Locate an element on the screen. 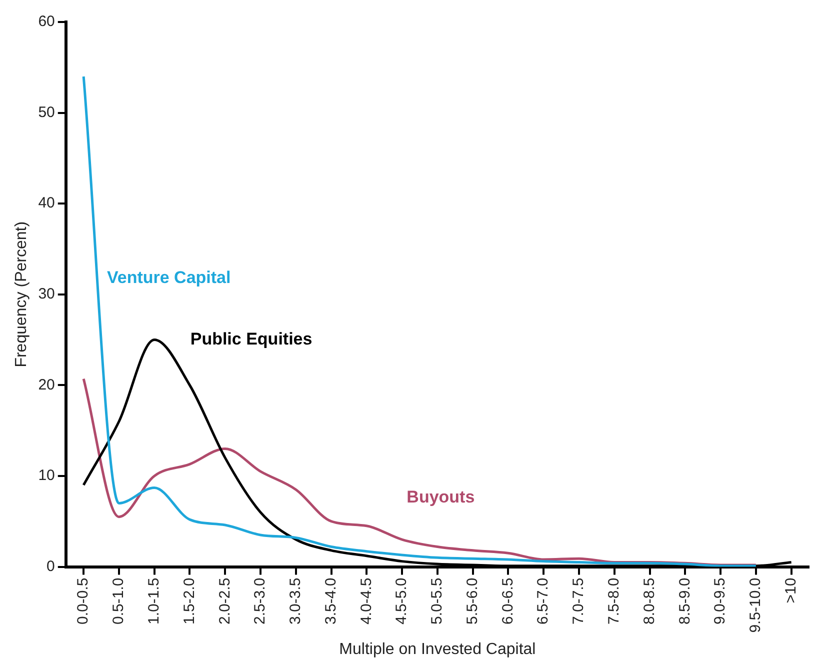  x-tick-label: 3.5-4.0 is located at coordinates (331, 601).